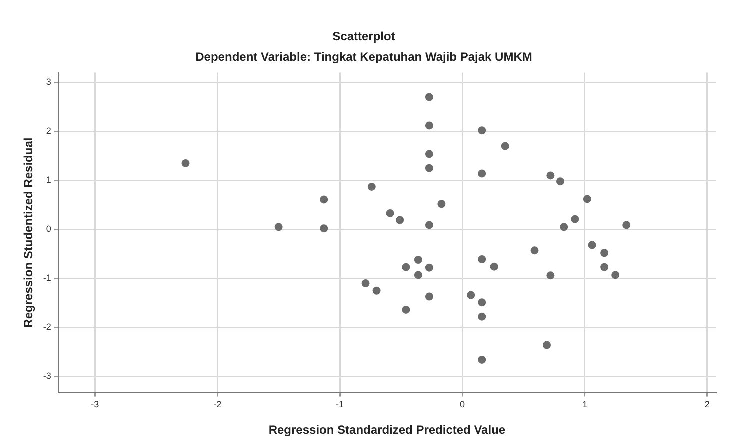 The width and height of the screenshot is (740, 446). What do you see at coordinates (364, 37) in the screenshot?
I see `chart-title: Scatterplot` at bounding box center [364, 37].